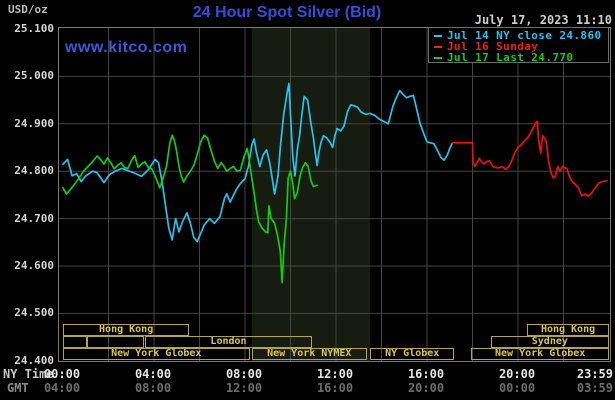  What do you see at coordinates (126, 47) in the screenshot?
I see `kitco-logo-link: www.kitco.com` at bounding box center [126, 47].